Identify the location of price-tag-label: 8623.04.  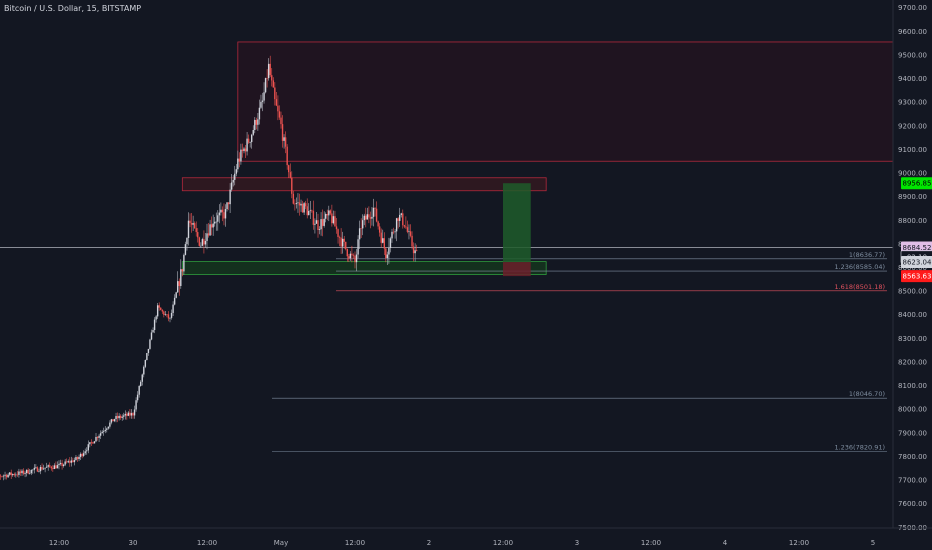
(917, 263).